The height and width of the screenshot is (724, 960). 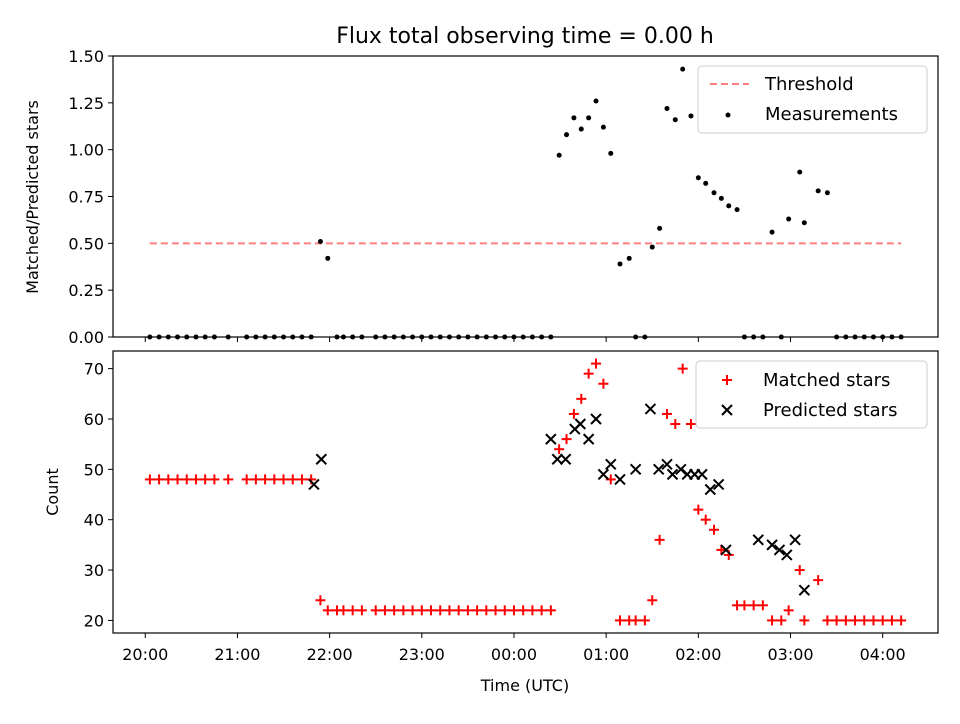 I want to click on bottom-y-tick-label: 70, so click(x=94, y=369).